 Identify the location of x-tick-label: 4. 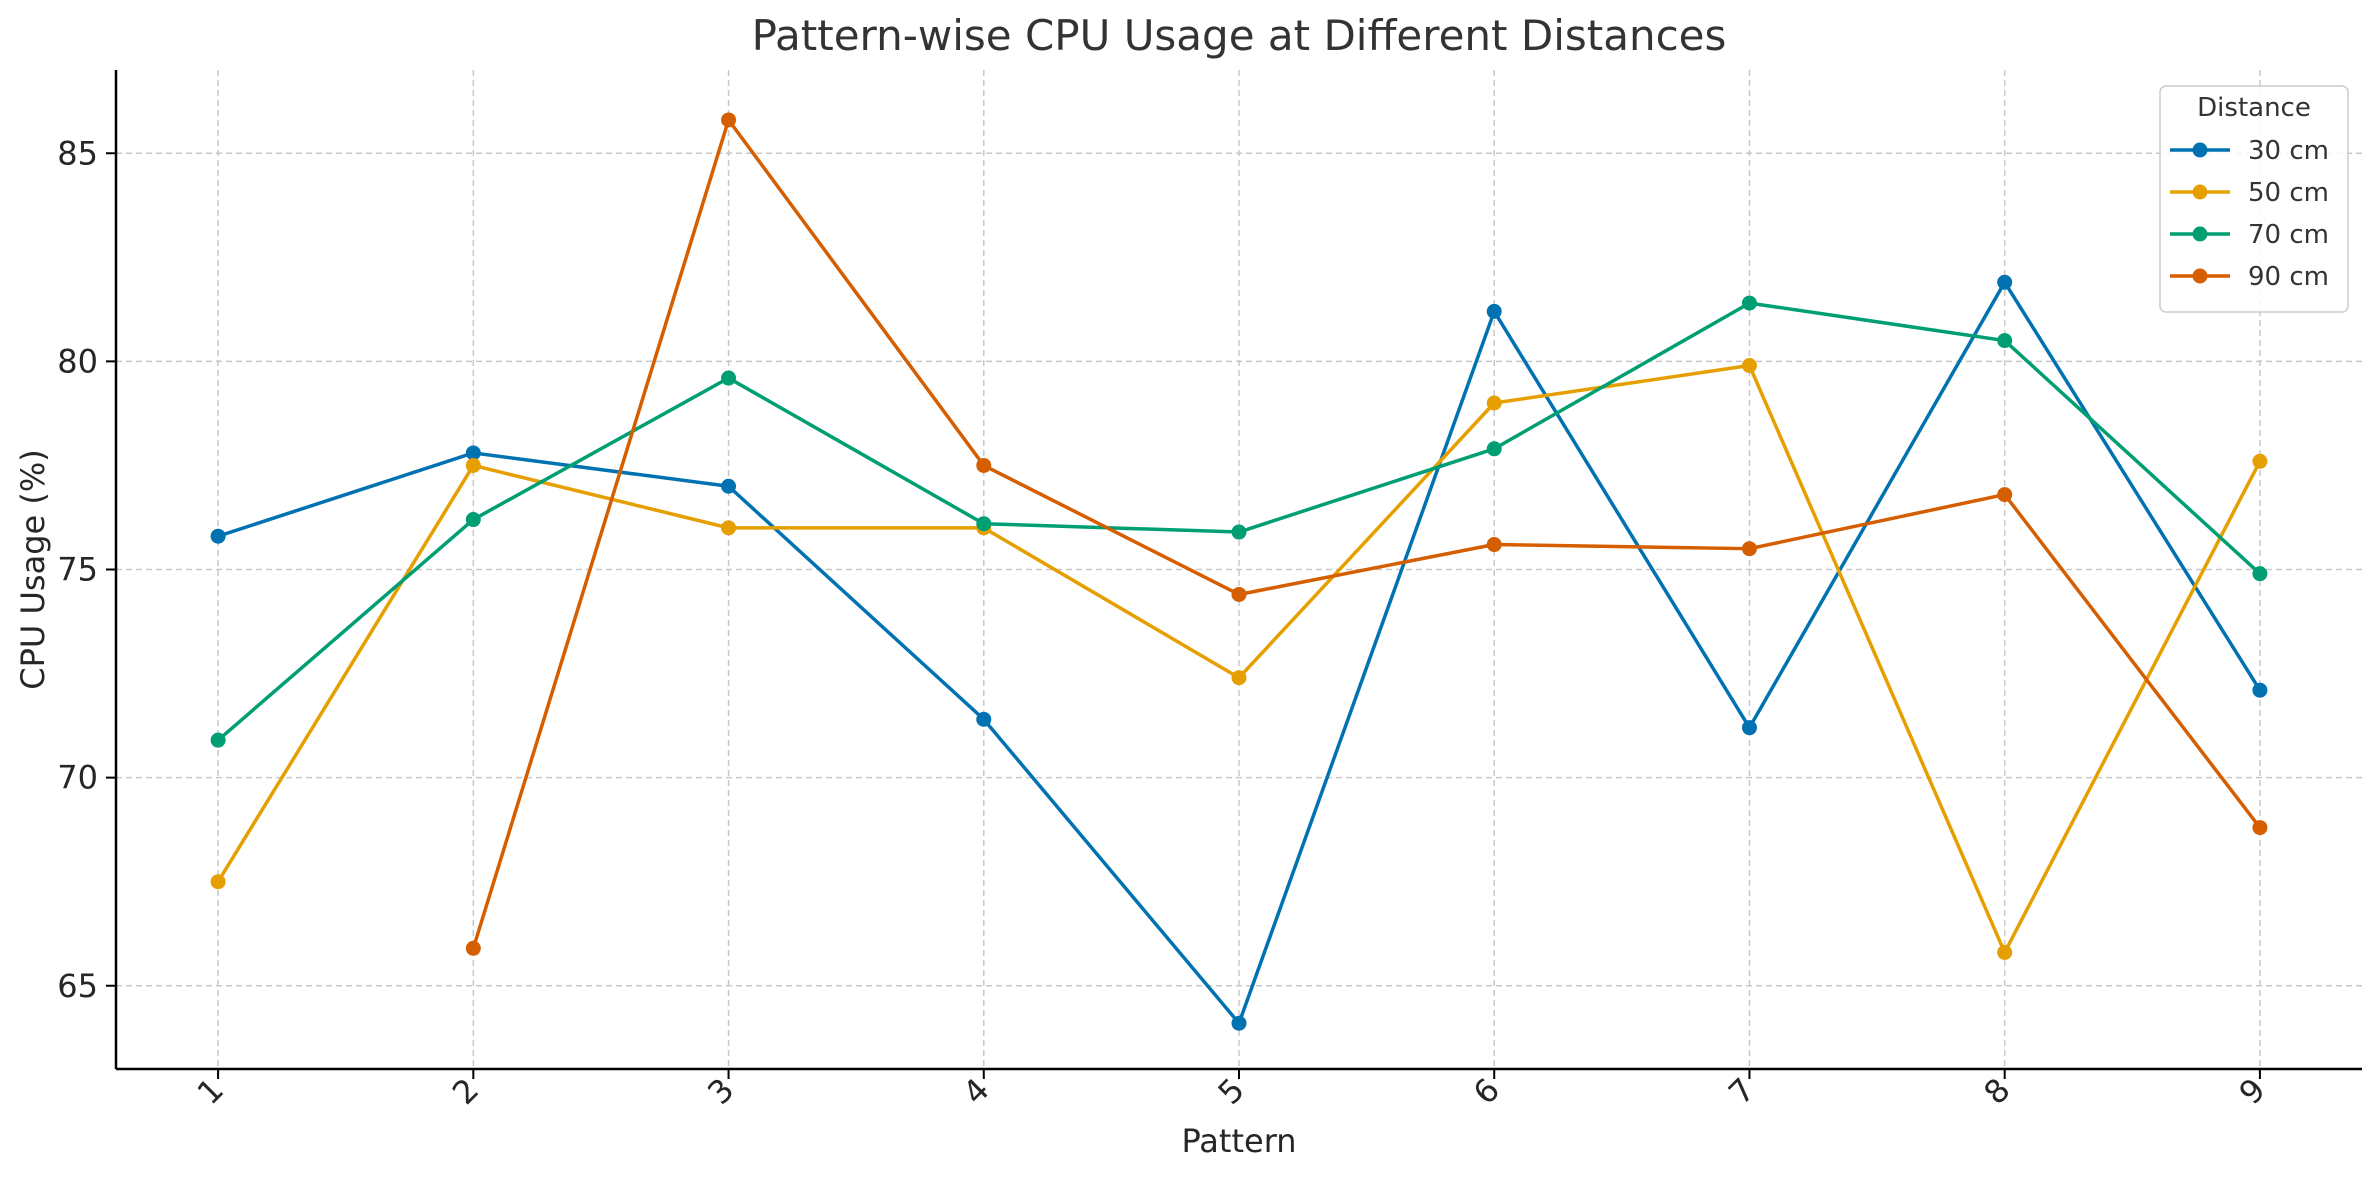
(975, 1091).